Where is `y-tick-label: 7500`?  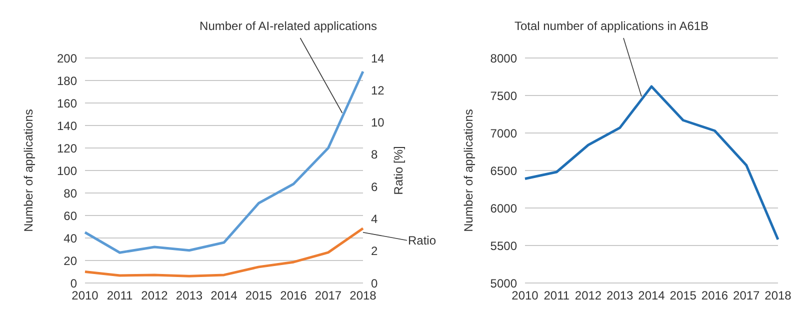
y-tick-label: 7500 is located at coordinates (504, 95).